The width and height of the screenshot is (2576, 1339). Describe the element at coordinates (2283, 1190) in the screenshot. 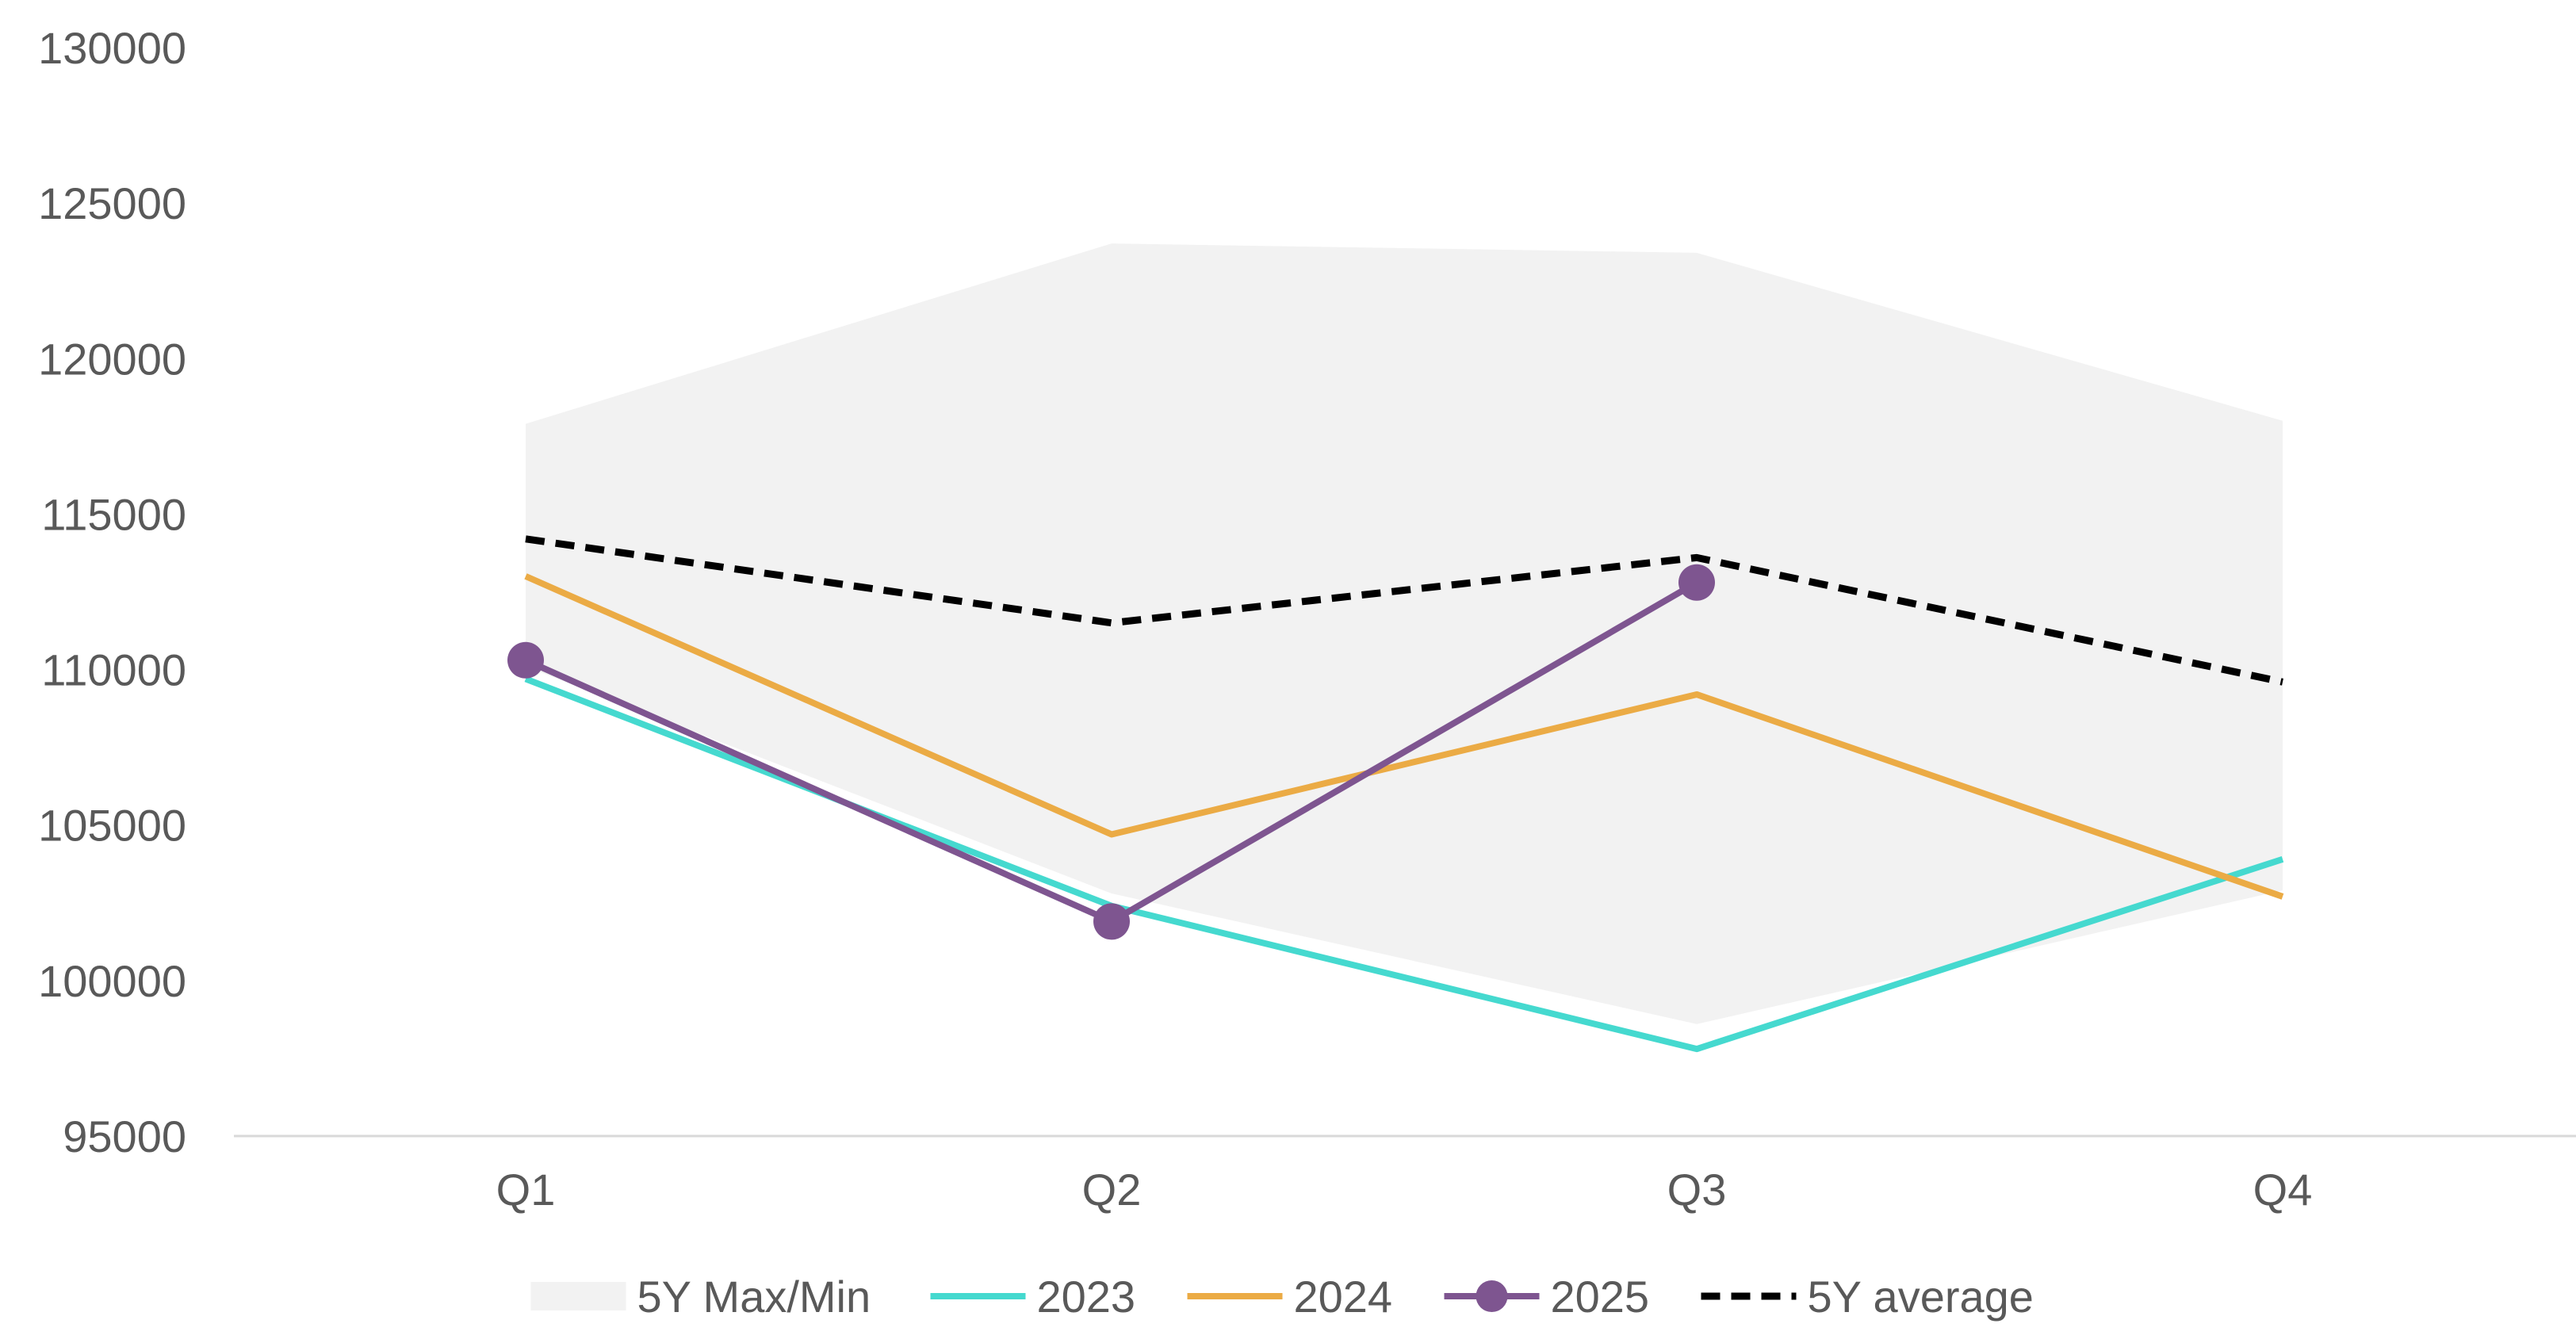

I see `x-tick-label: Q4` at that location.